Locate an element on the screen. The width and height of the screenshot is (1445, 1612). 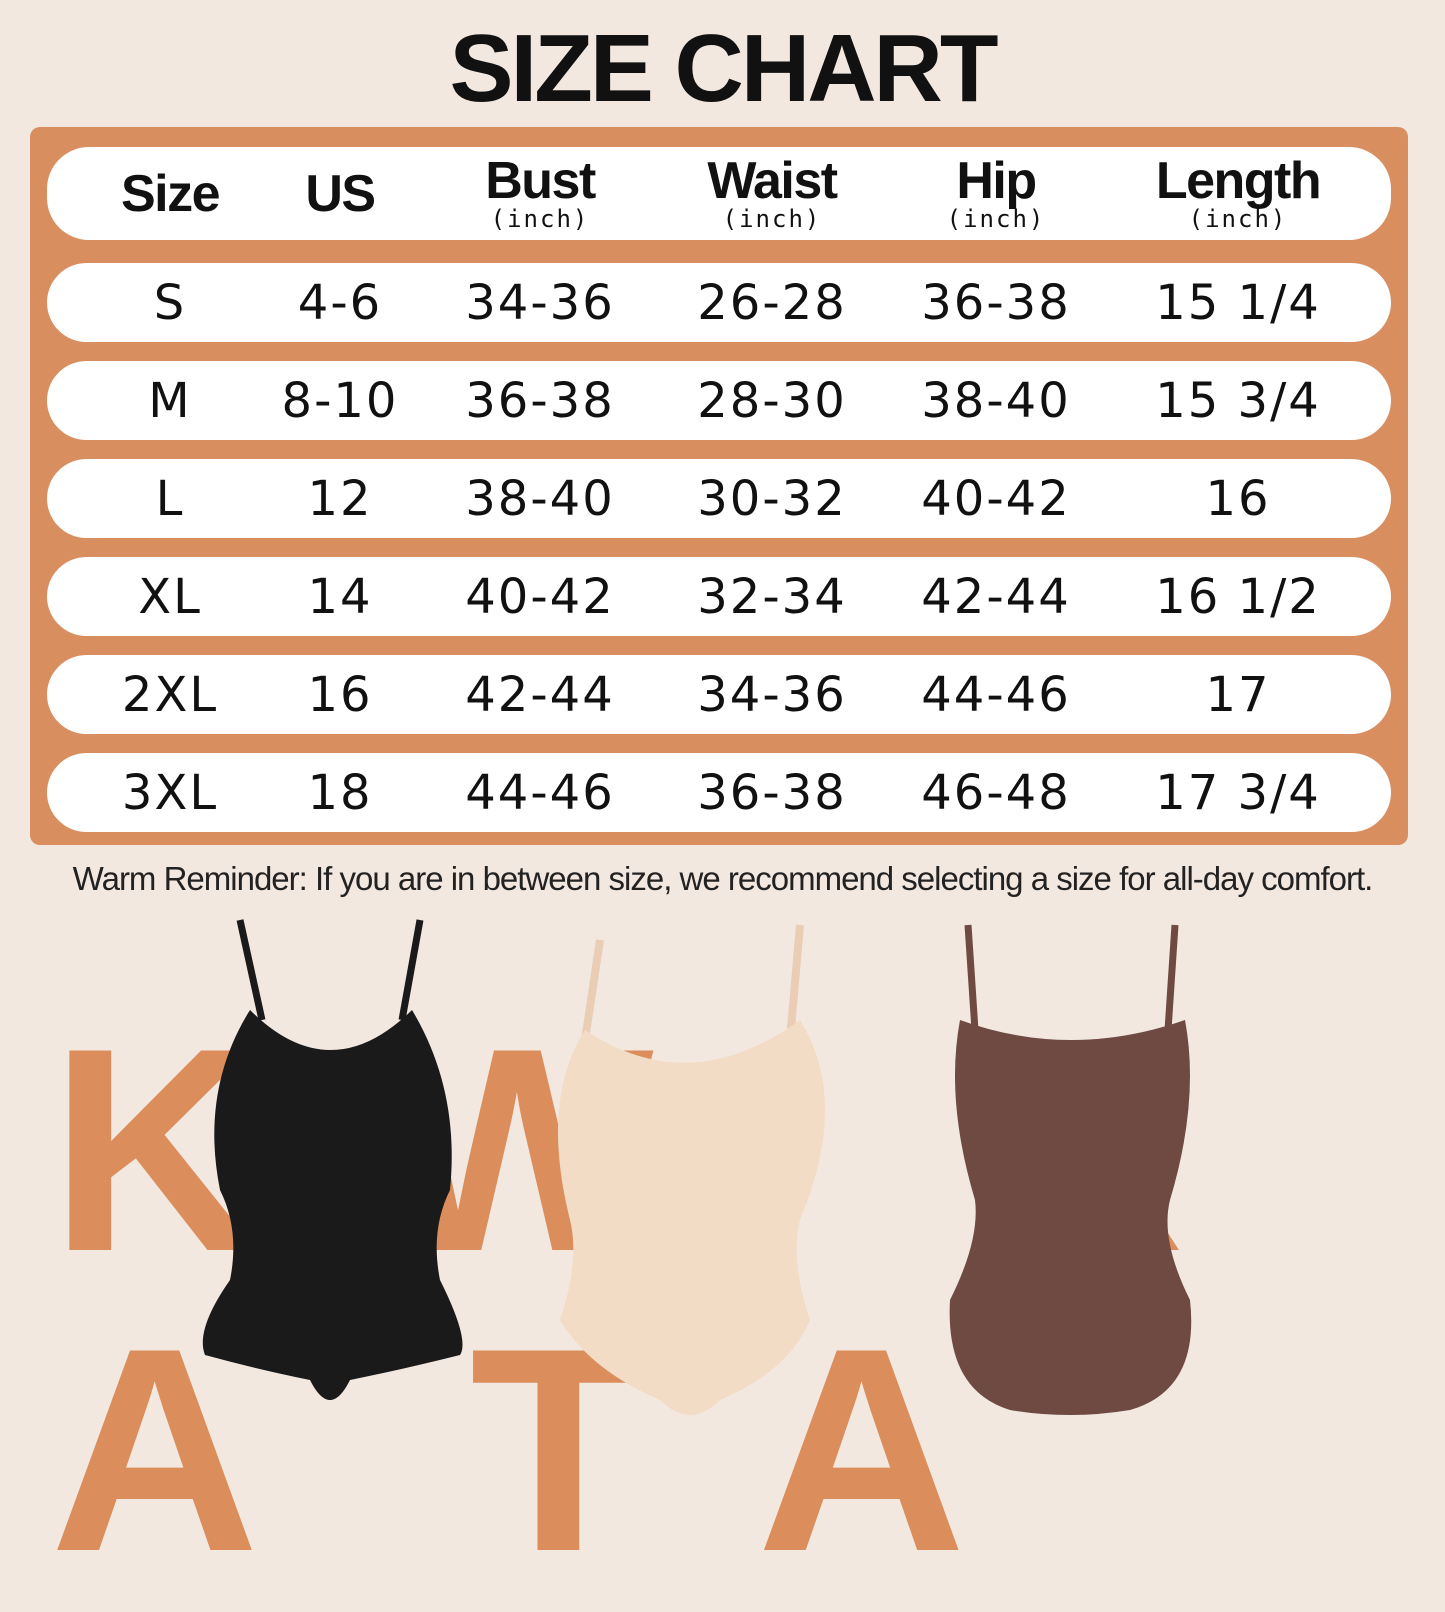
table-cell: M is located at coordinates (170, 400).